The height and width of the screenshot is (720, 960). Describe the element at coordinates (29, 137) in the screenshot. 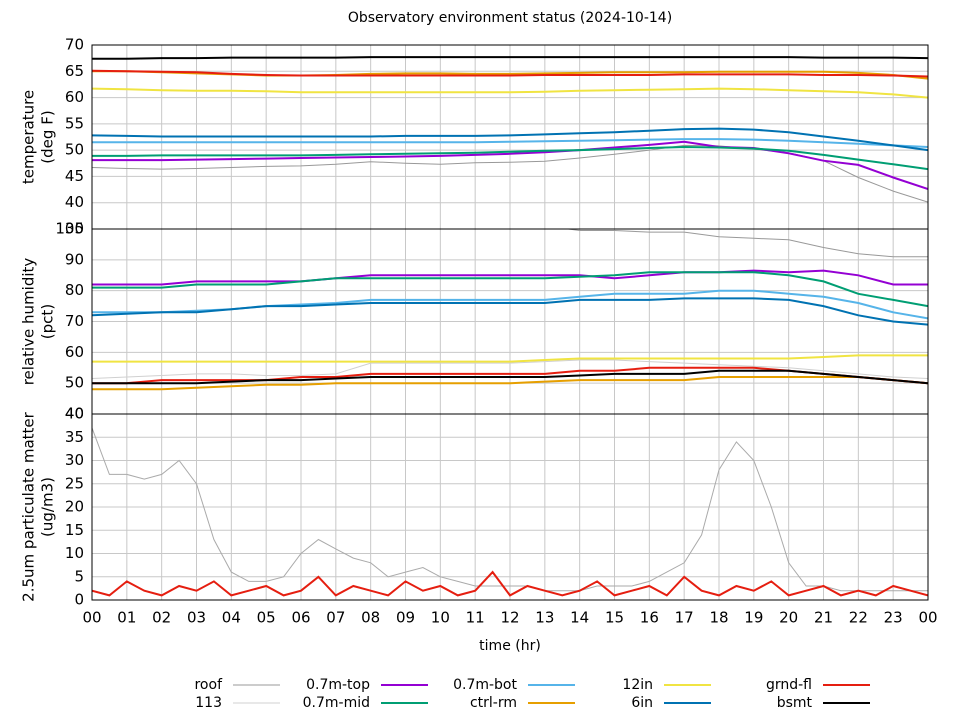

I see `y-axis-label: temperature` at that location.